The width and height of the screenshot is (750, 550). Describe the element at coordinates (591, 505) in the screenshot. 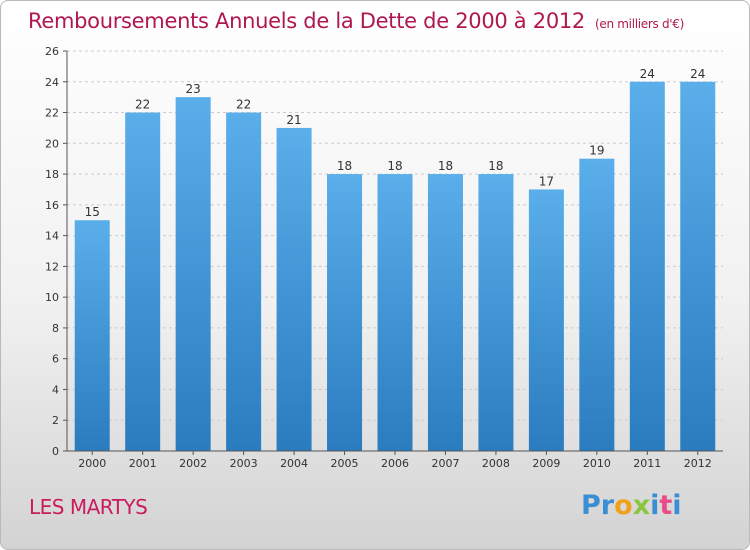

I see `logo-letter: P` at that location.